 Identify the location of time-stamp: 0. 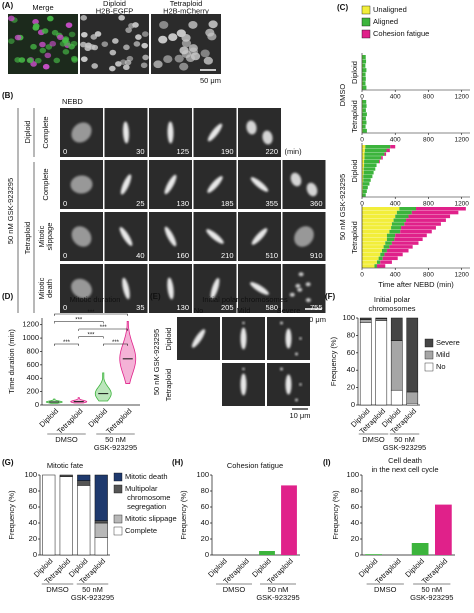
(65, 203).